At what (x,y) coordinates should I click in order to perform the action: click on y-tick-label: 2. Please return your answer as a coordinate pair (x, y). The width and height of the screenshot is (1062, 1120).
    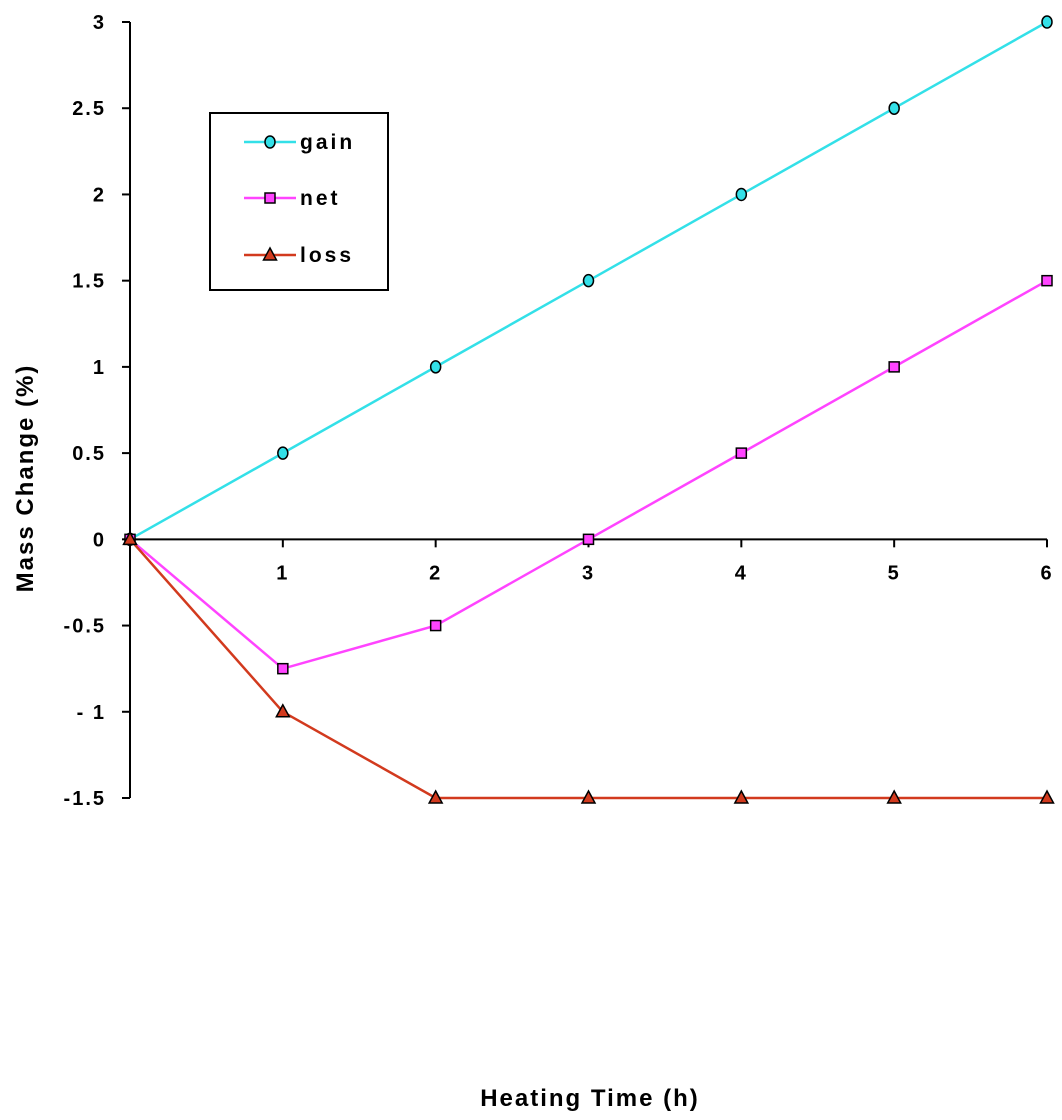
    Looking at the image, I should click on (99, 195).